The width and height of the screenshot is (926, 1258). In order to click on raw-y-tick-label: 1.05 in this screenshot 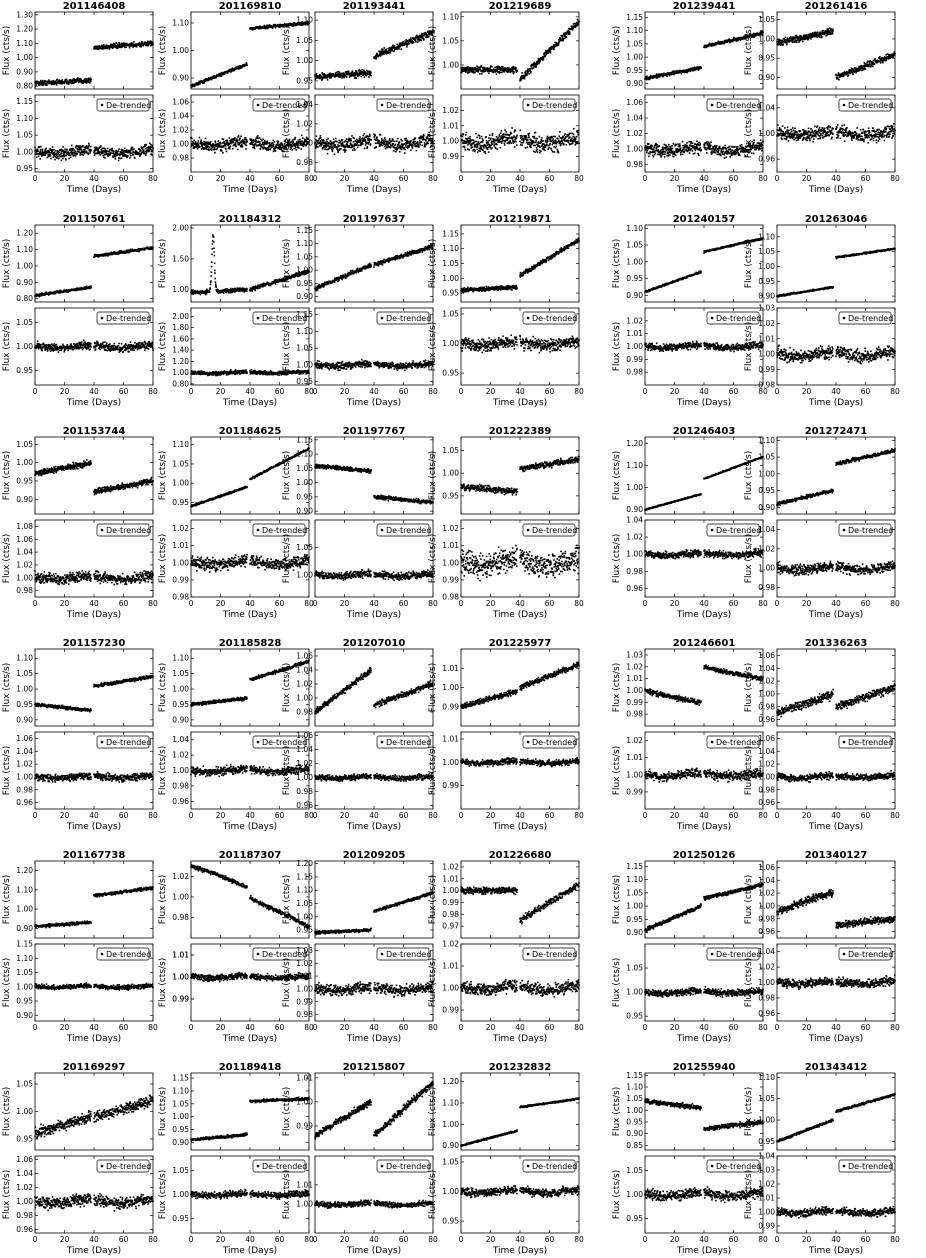, I will do `click(634, 43)`.